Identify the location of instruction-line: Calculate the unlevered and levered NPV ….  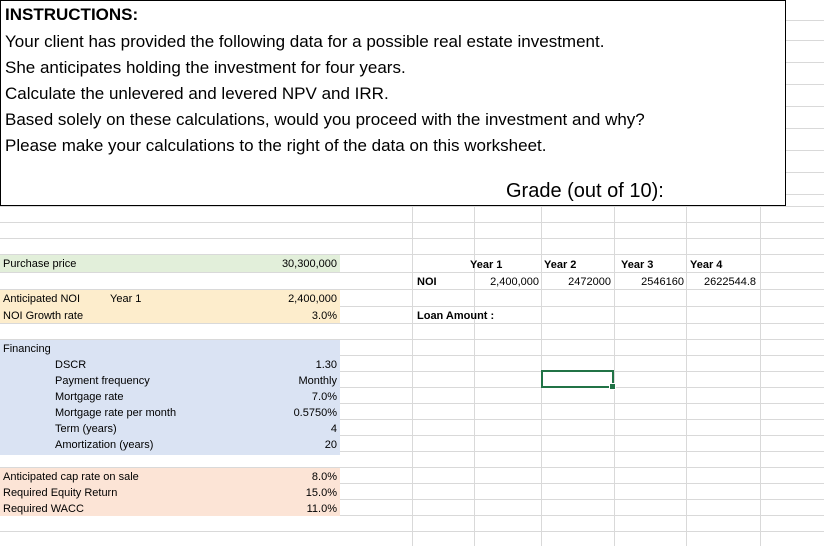
(197, 93).